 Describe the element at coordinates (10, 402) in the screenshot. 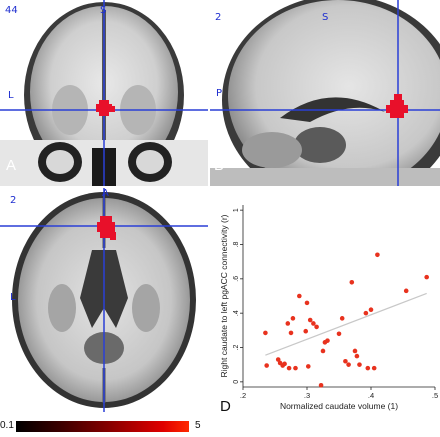

I see `panel-letter: C` at that location.